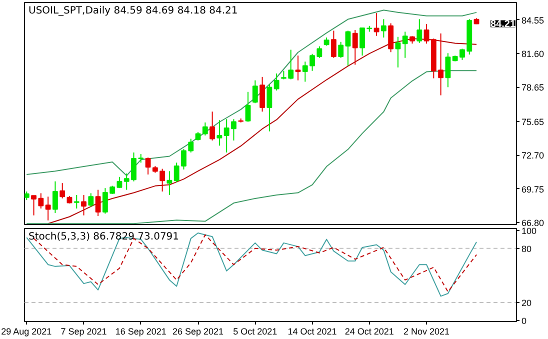 Image resolution: width=548 pixels, height=339 pixels. What do you see at coordinates (524, 321) in the screenshot?
I see `y-tick-label: 0` at bounding box center [524, 321].